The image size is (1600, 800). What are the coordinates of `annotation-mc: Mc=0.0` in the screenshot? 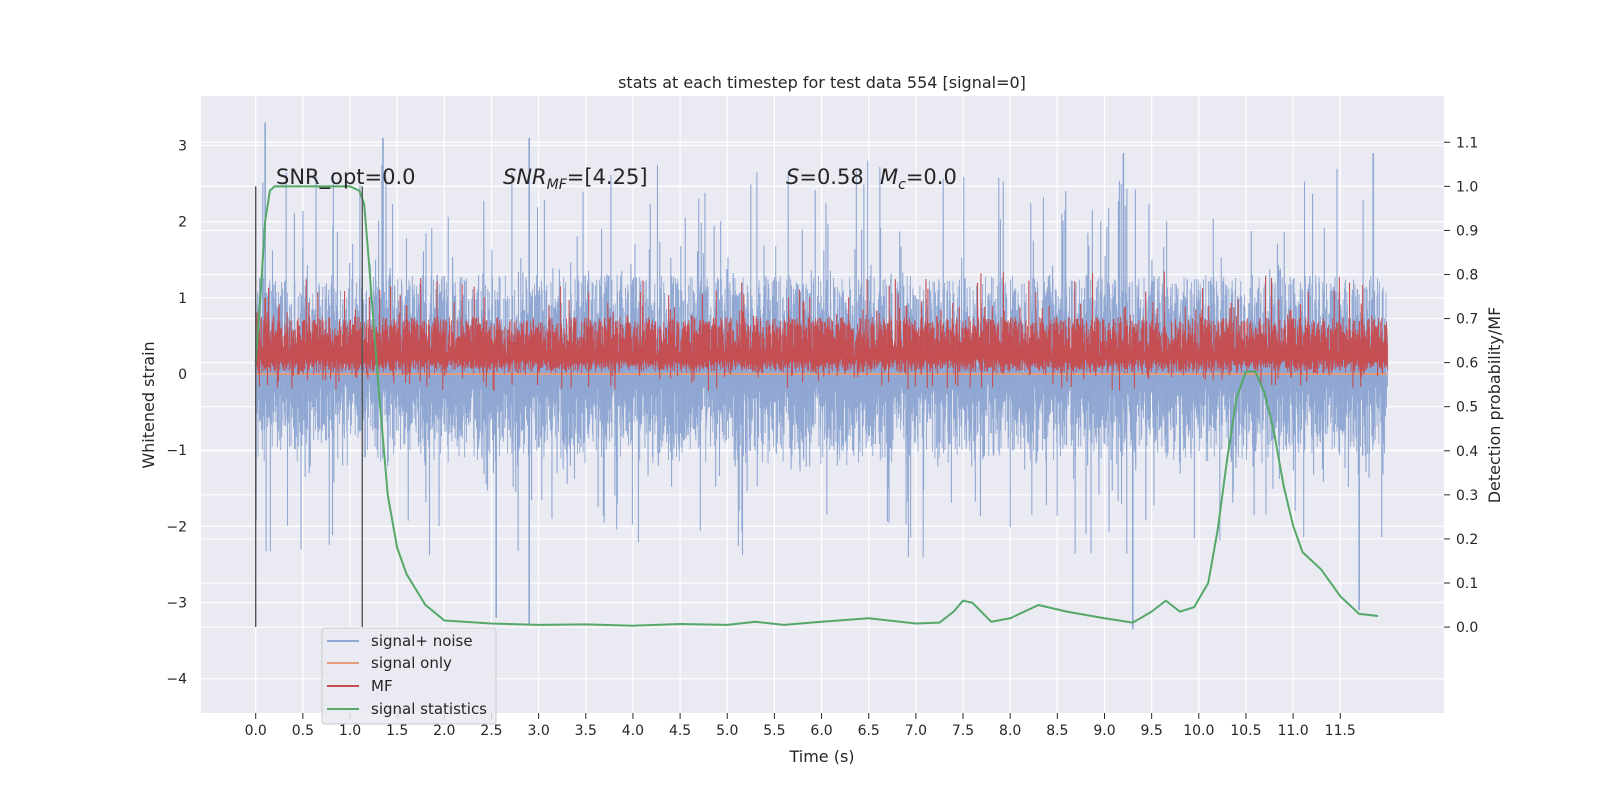 It's located at (918, 179).